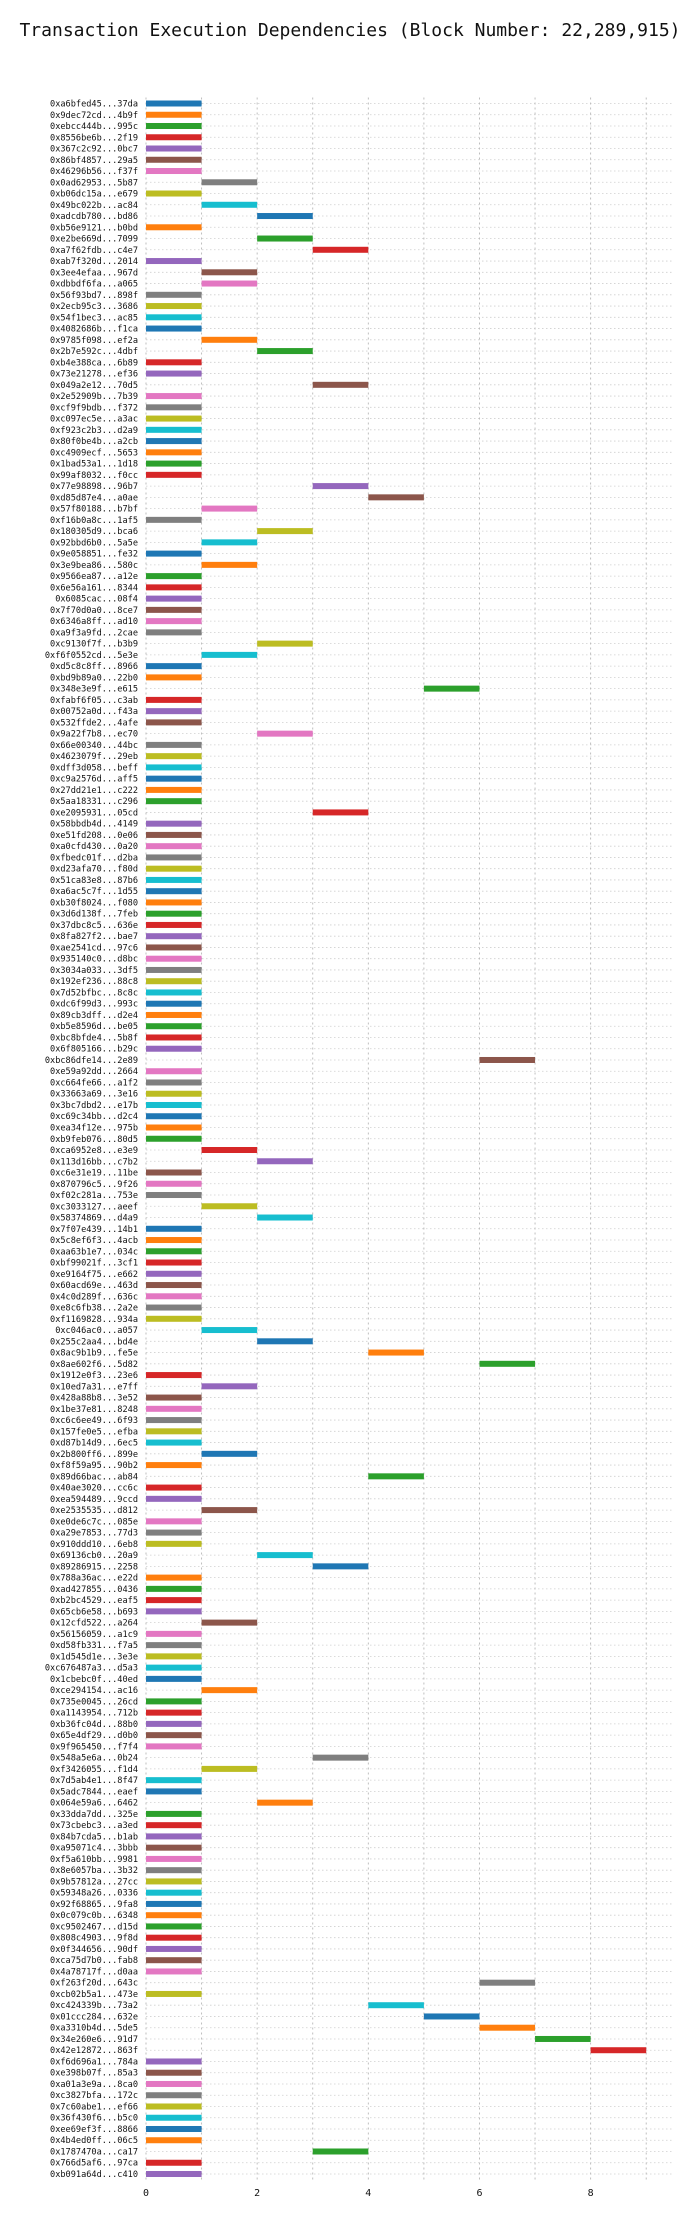 The image size is (700, 2220). What do you see at coordinates (94, 915) in the screenshot?
I see `y-tick-label: 0x3d6d138f...7feb` at bounding box center [94, 915].